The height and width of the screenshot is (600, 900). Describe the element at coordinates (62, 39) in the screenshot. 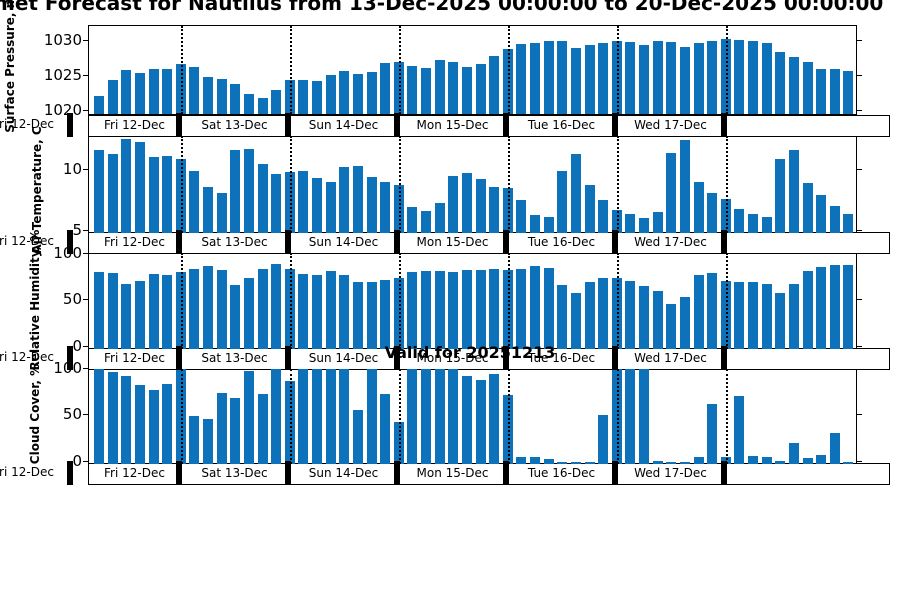

I see `y-tick-label: 1030` at that location.